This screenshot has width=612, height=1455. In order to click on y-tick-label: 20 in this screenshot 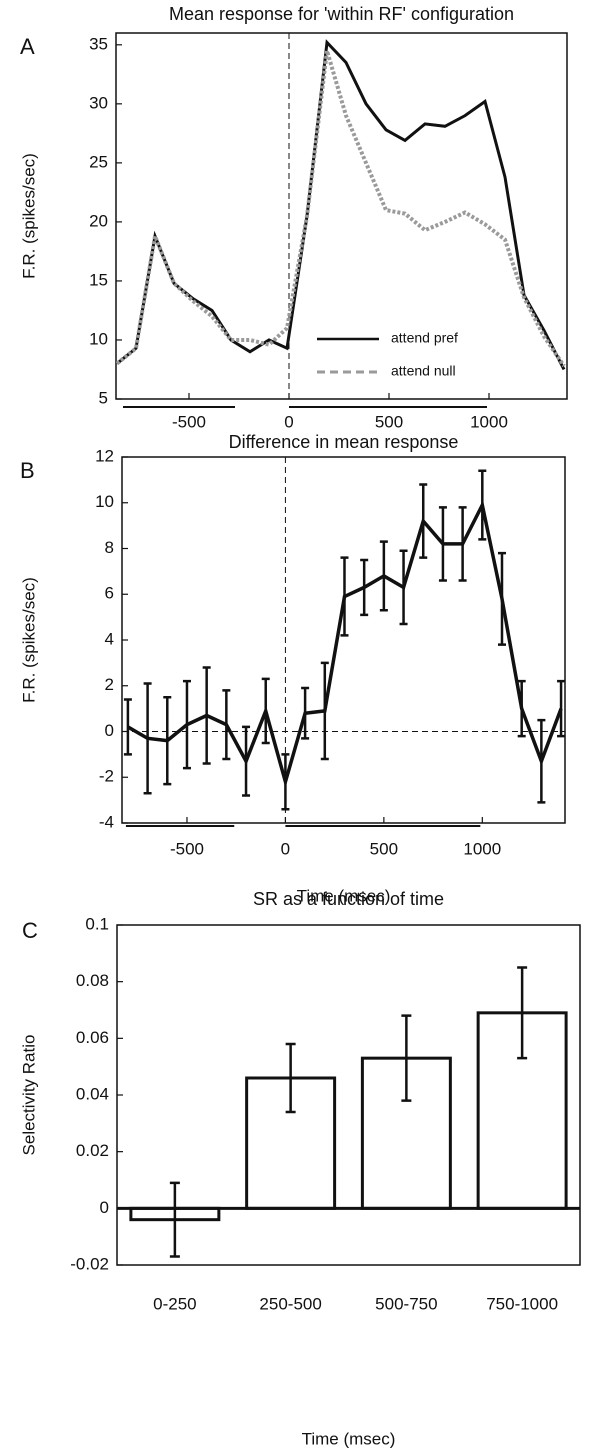, I will do `click(98, 220)`.